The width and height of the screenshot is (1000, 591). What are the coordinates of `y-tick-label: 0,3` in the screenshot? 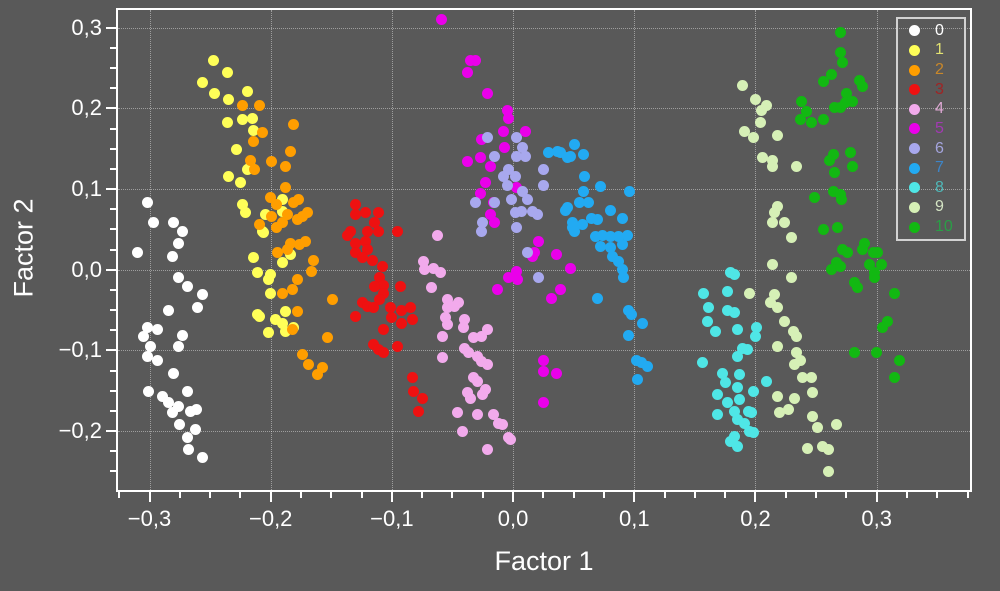 It's located at (86, 27).